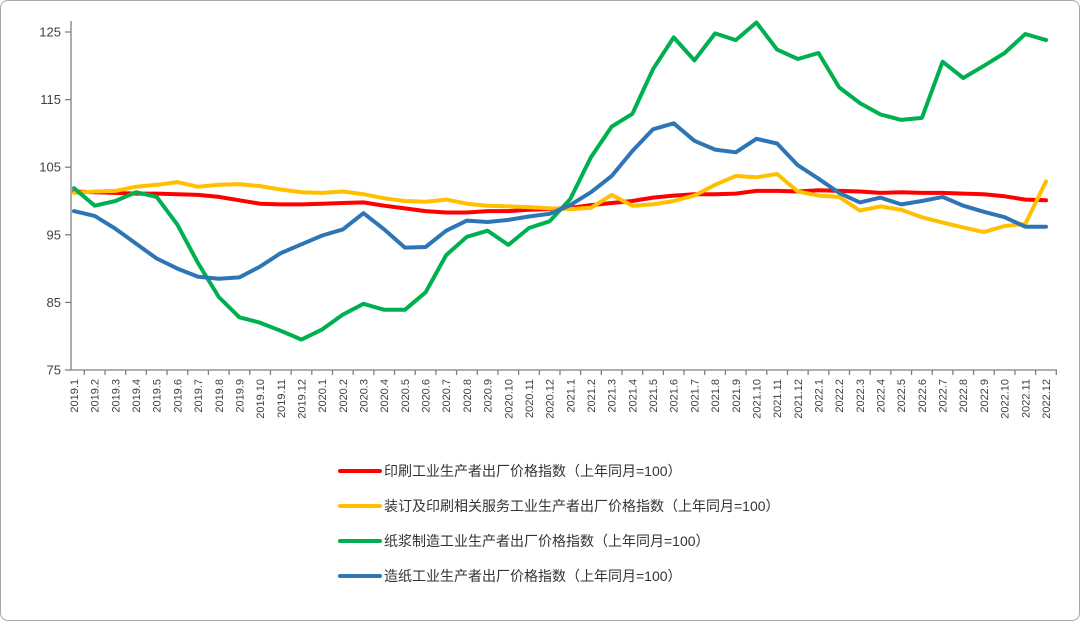 This screenshot has height=621, width=1080. Describe the element at coordinates (137, 396) in the screenshot. I see `x-tick-label: 2019.4` at that location.